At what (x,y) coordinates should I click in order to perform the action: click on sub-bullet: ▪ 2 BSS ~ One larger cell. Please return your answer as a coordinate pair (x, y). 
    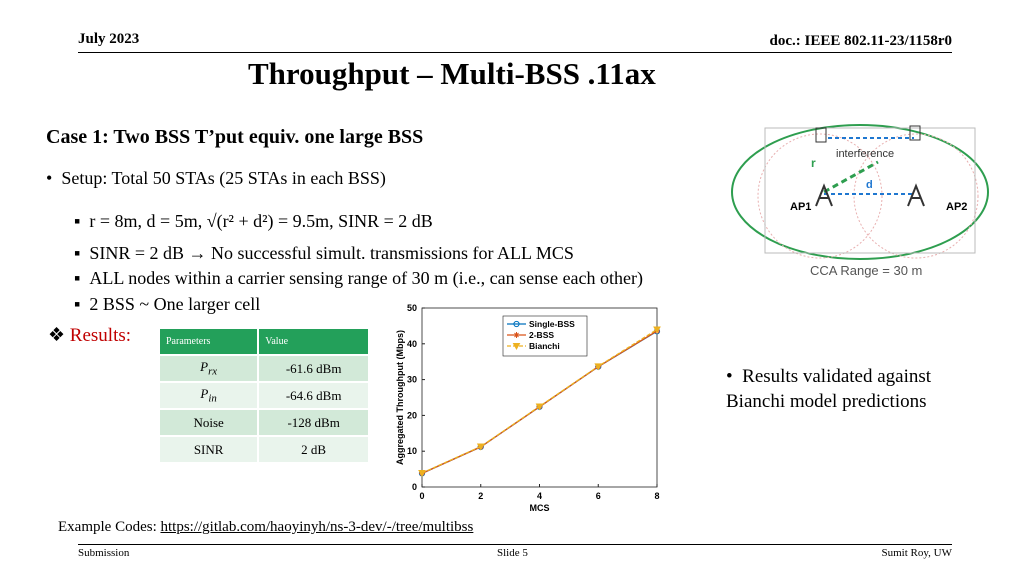
    Looking at the image, I should click on (167, 303).